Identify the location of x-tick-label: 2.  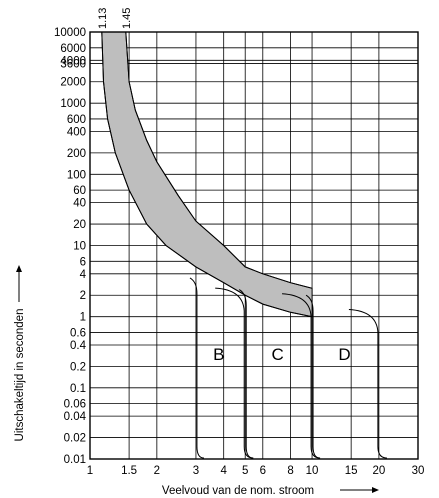
(157, 471).